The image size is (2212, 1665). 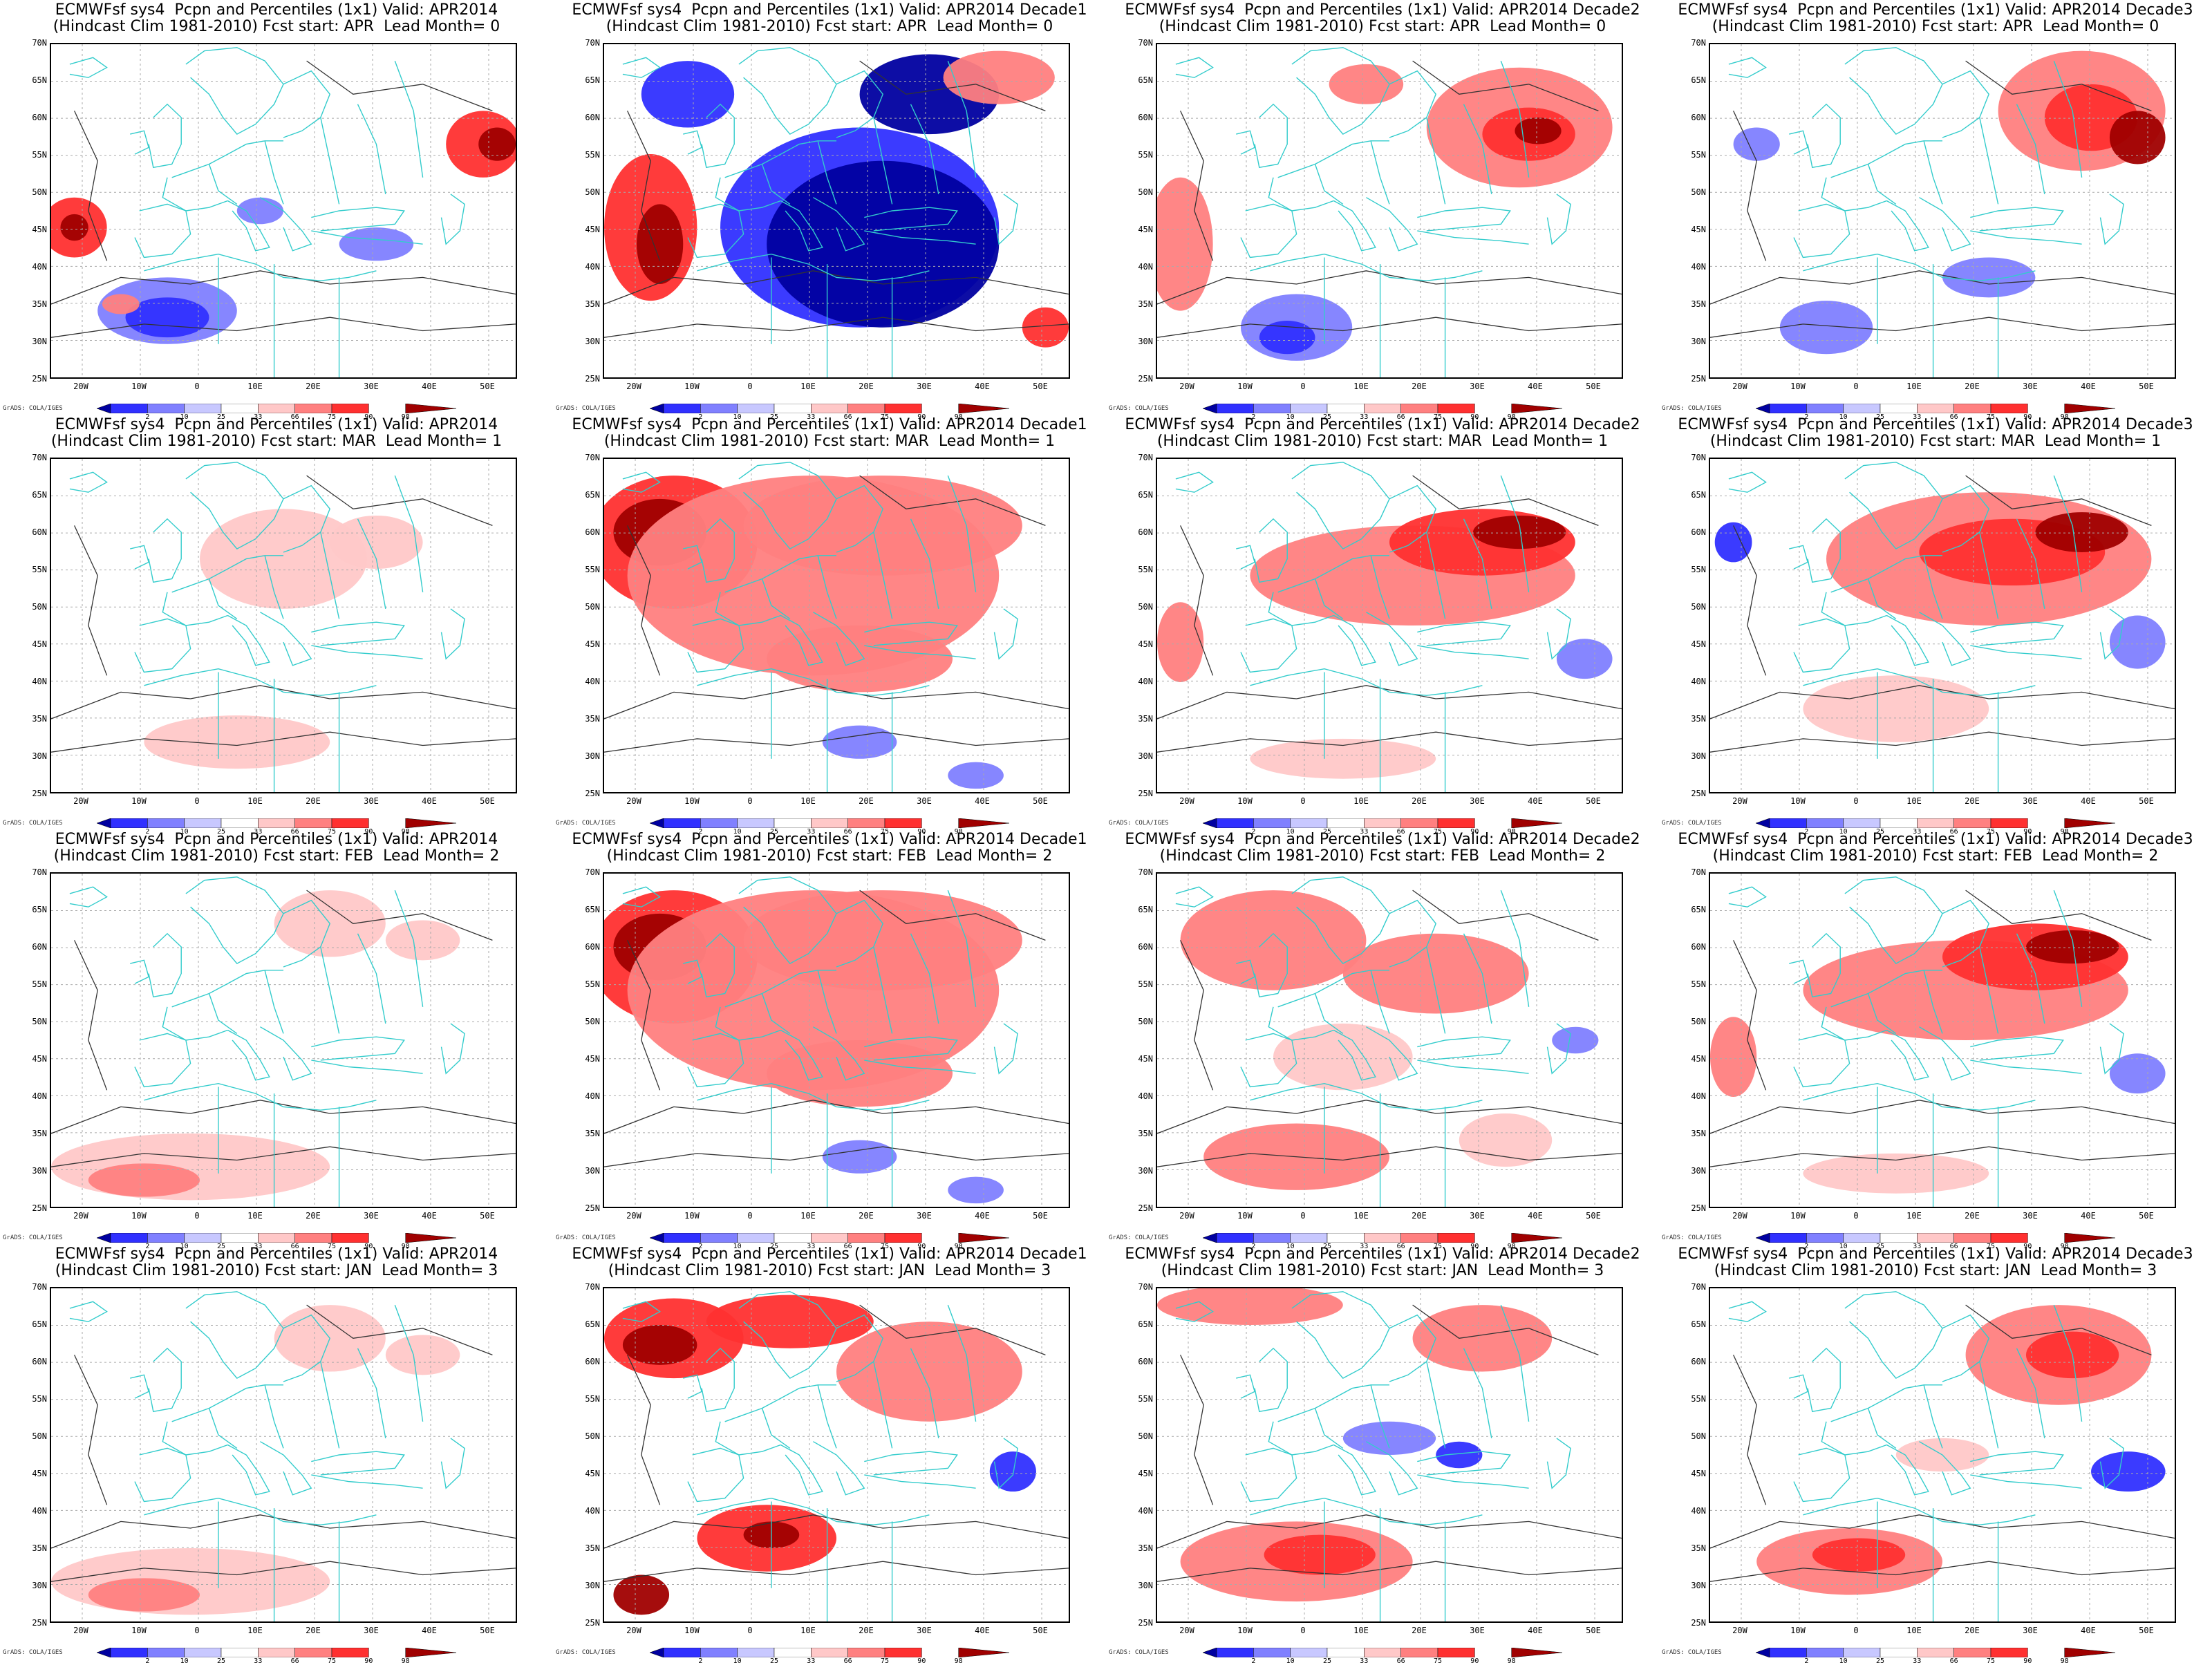 I want to click on colorbar-tick-label: 10, so click(x=184, y=417).